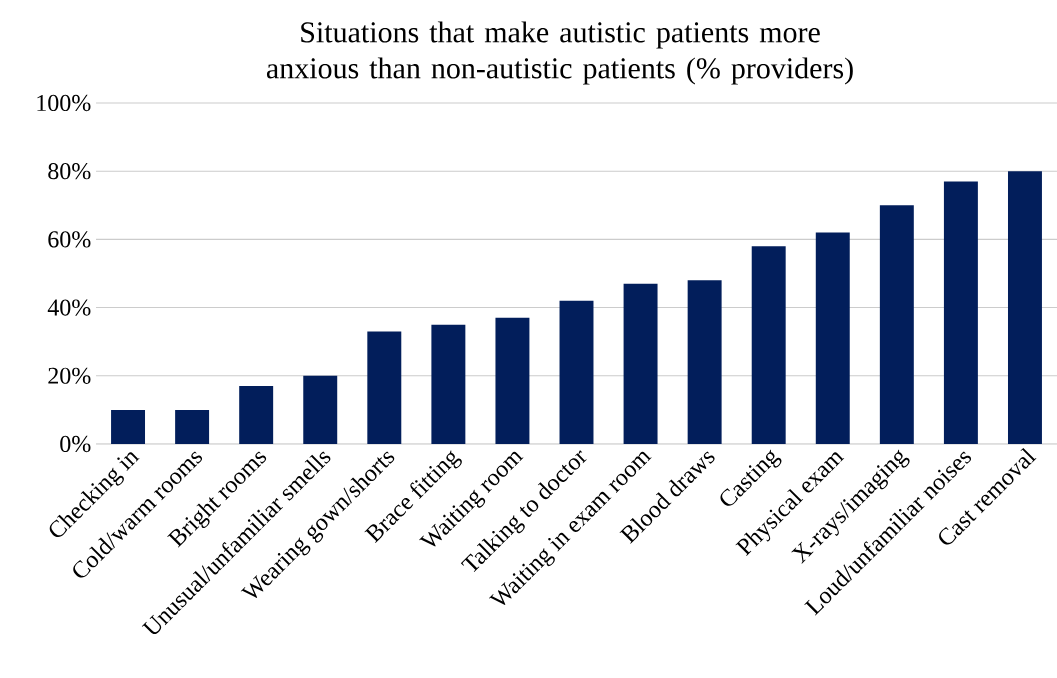 Image resolution: width=1057 pixels, height=678 pixels. Describe the element at coordinates (69, 171) in the screenshot. I see `y-tick-label: 80%` at that location.